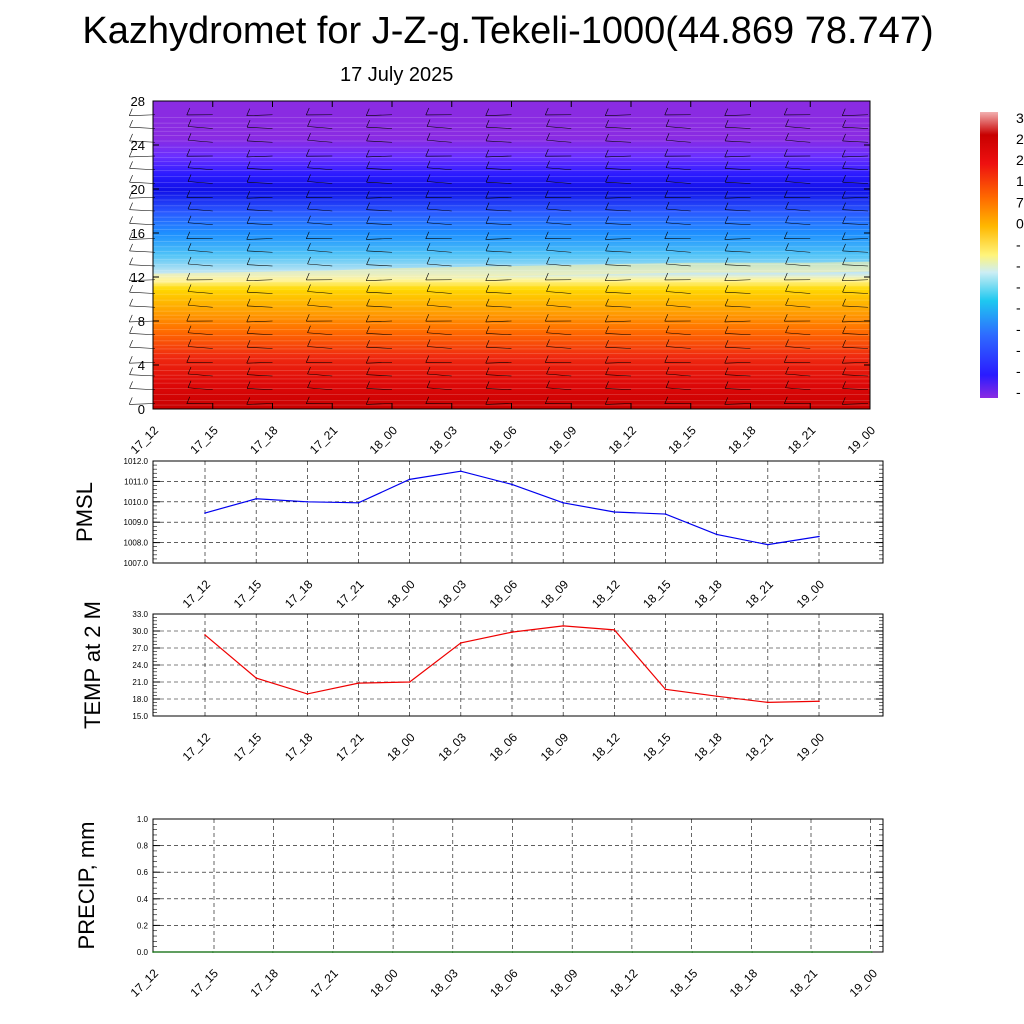 This screenshot has width=1024, height=1024. Describe the element at coordinates (862, 440) in the screenshot. I see `cross-section-xtick-label: 19_00` at that location.